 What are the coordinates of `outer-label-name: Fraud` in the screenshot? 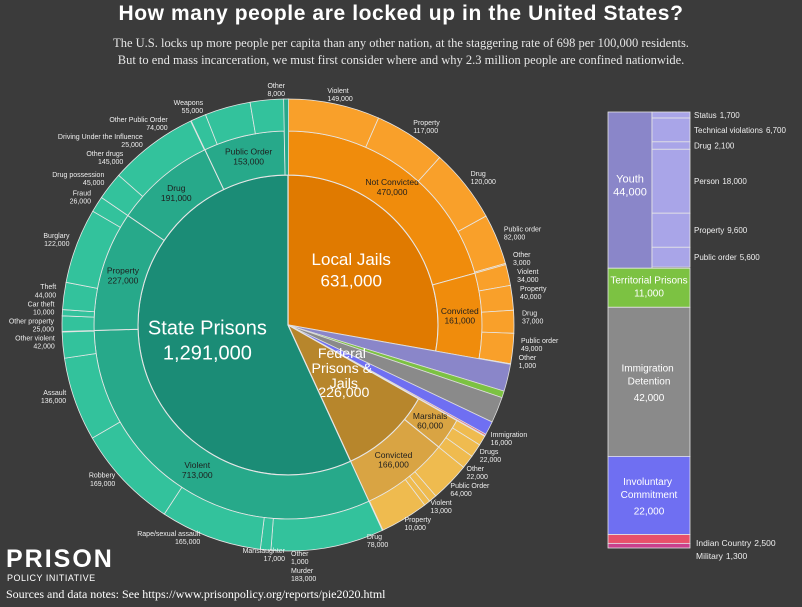 It's located at (82, 194).